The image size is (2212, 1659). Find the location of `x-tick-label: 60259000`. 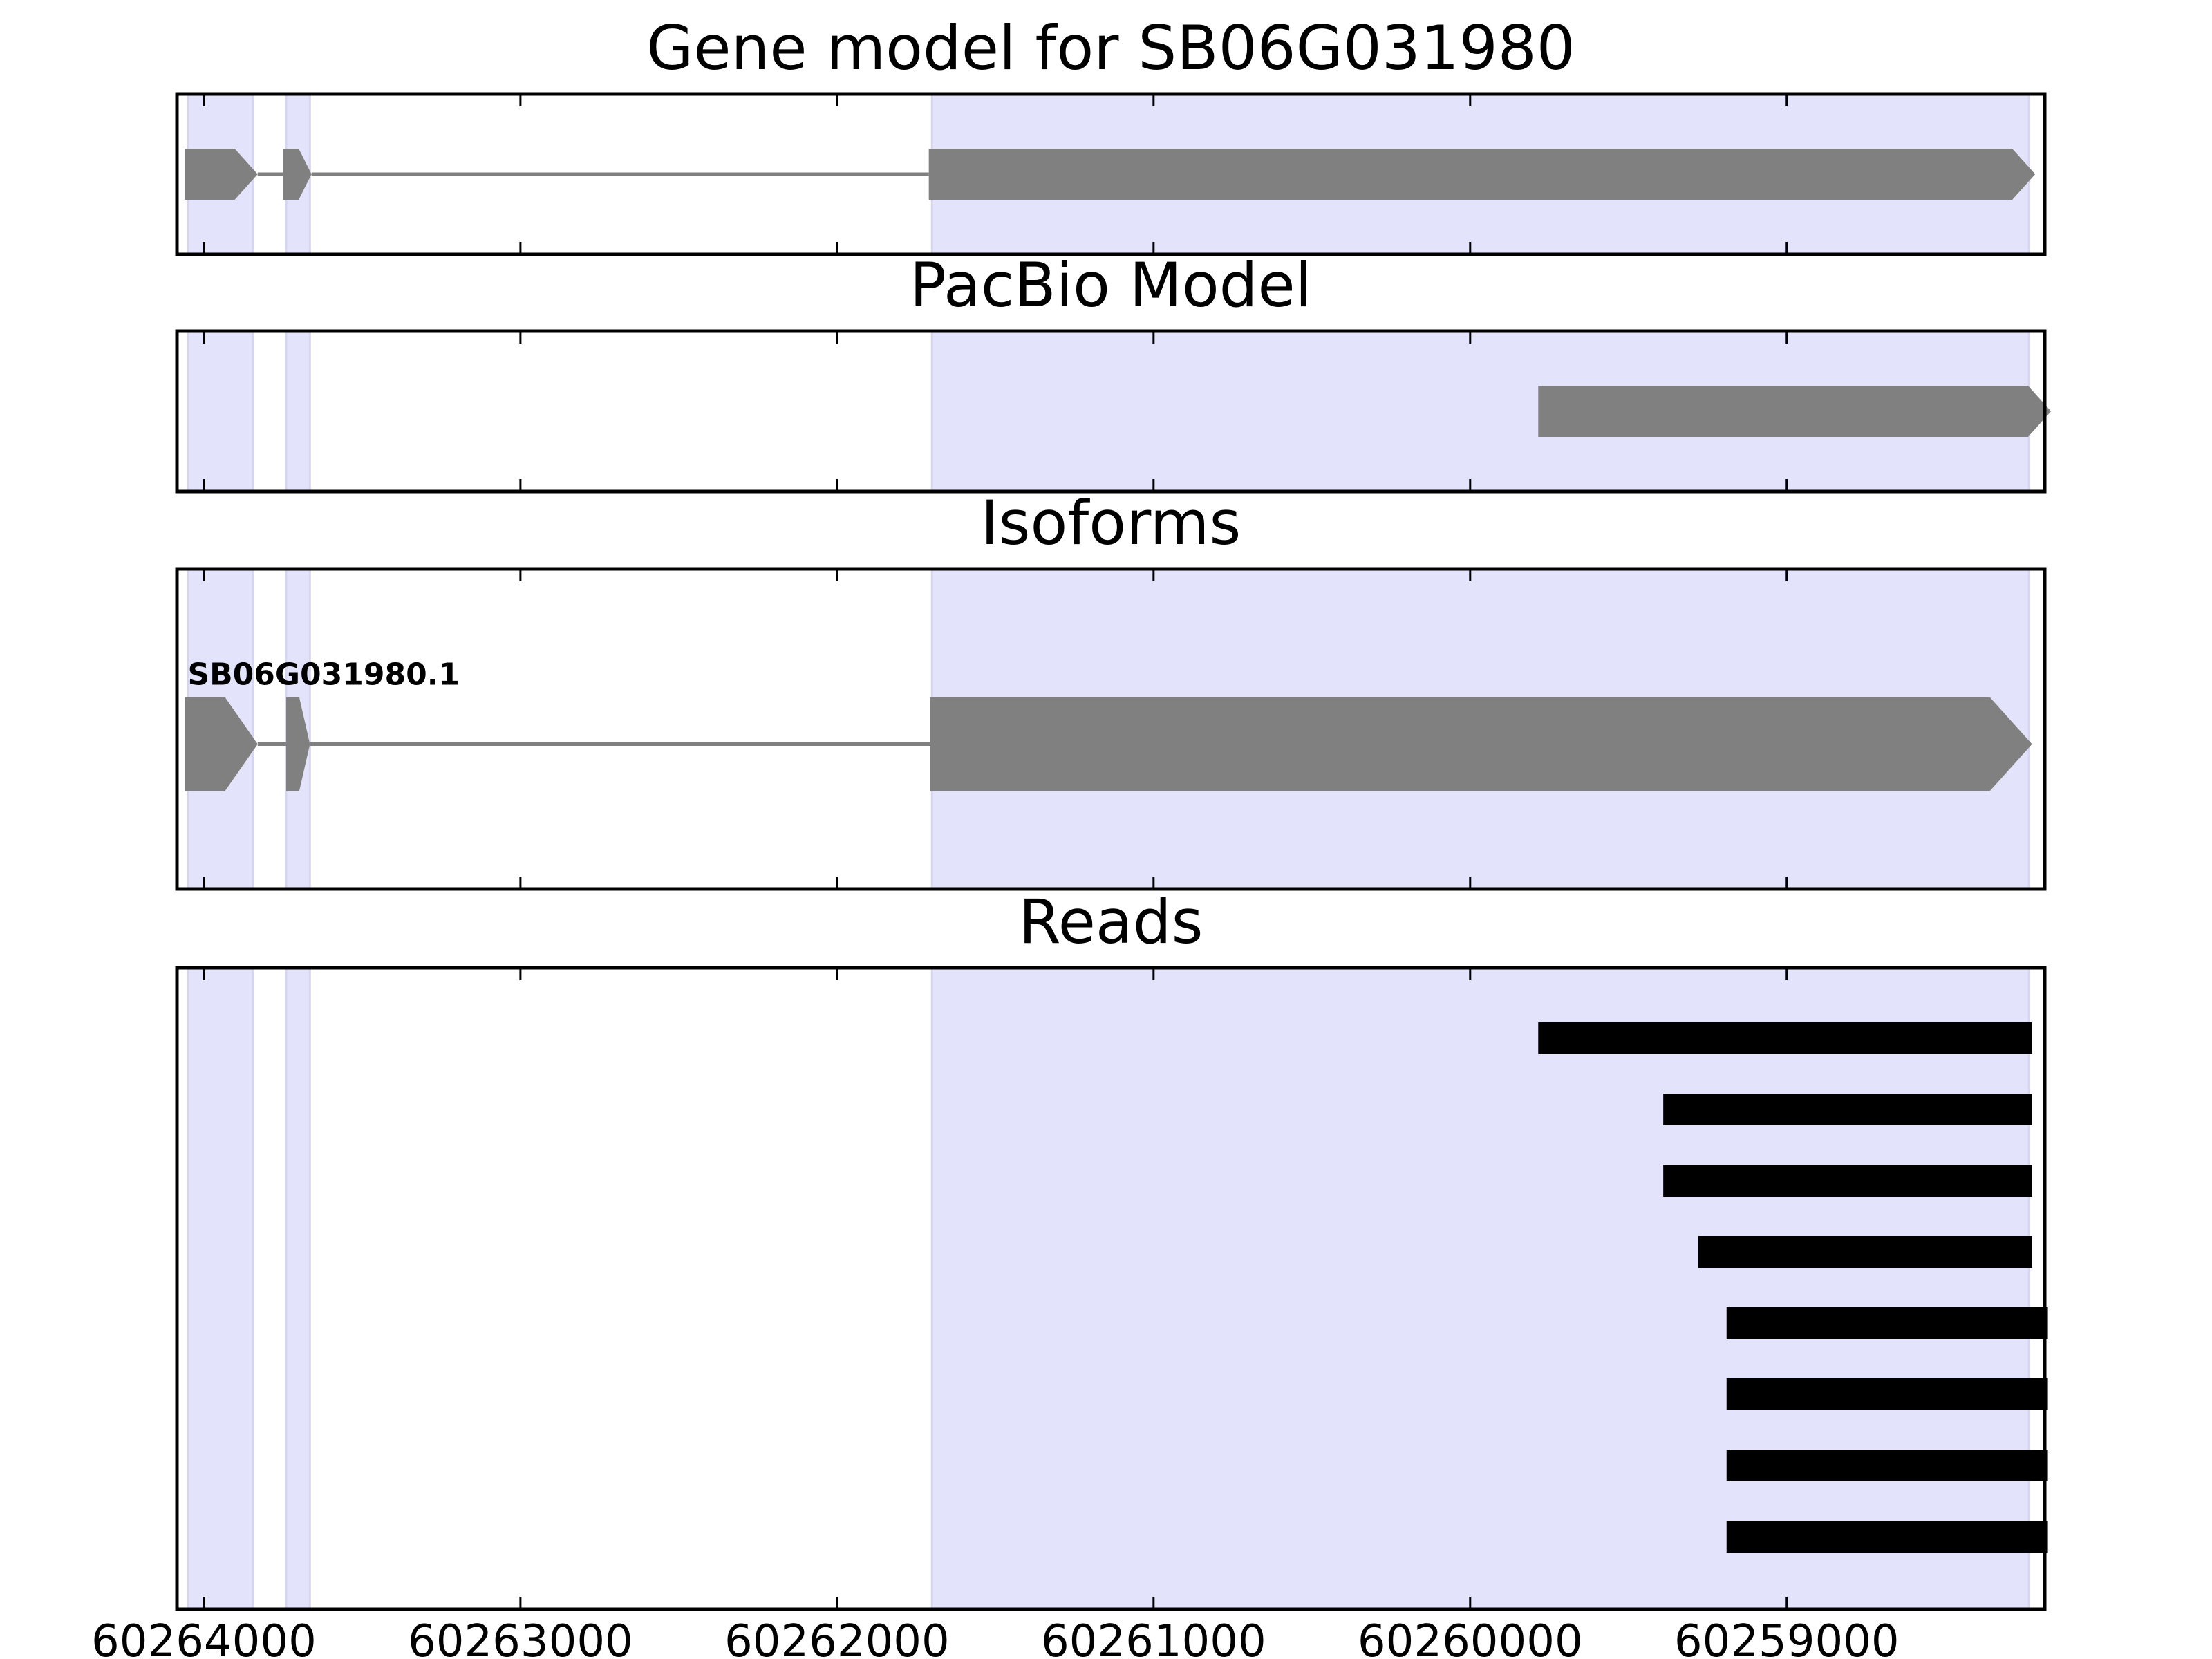

x-tick-label: 60259000 is located at coordinates (1787, 1638).